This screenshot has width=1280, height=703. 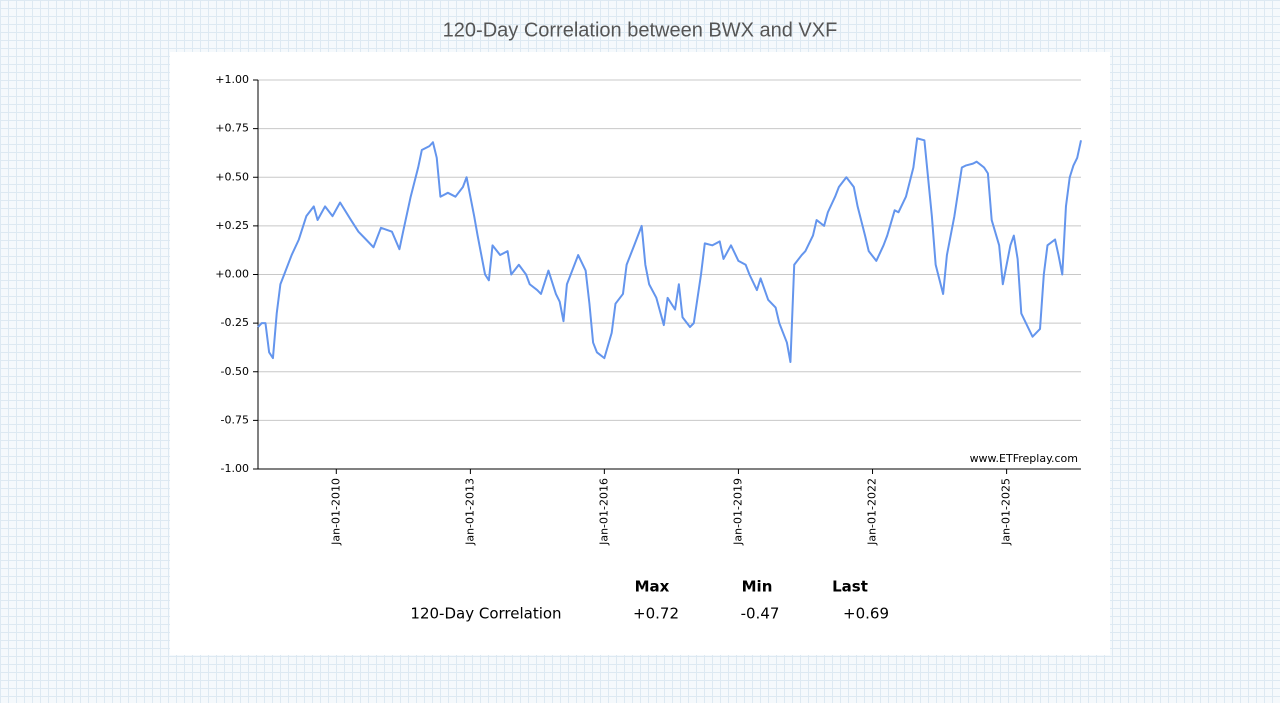 I want to click on y-tick-label: +0.75, so click(x=232, y=128).